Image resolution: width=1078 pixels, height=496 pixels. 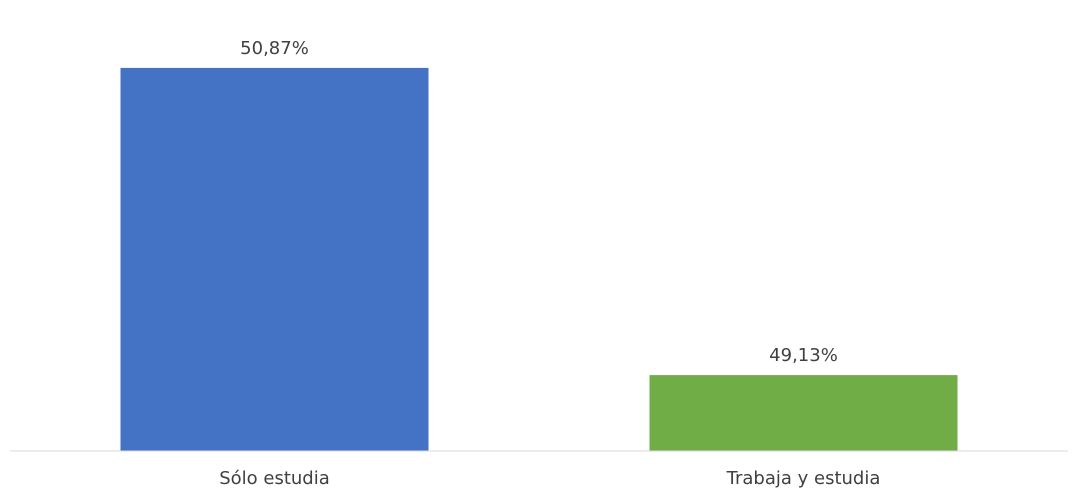 What do you see at coordinates (274, 48) in the screenshot?
I see `data-label-1: 50,87%` at bounding box center [274, 48].